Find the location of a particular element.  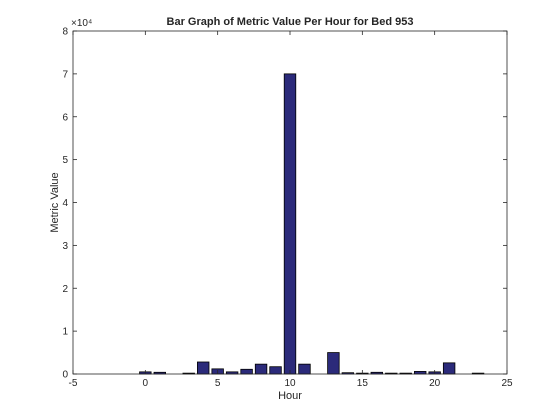

x-tick-label: 5 is located at coordinates (218, 383).